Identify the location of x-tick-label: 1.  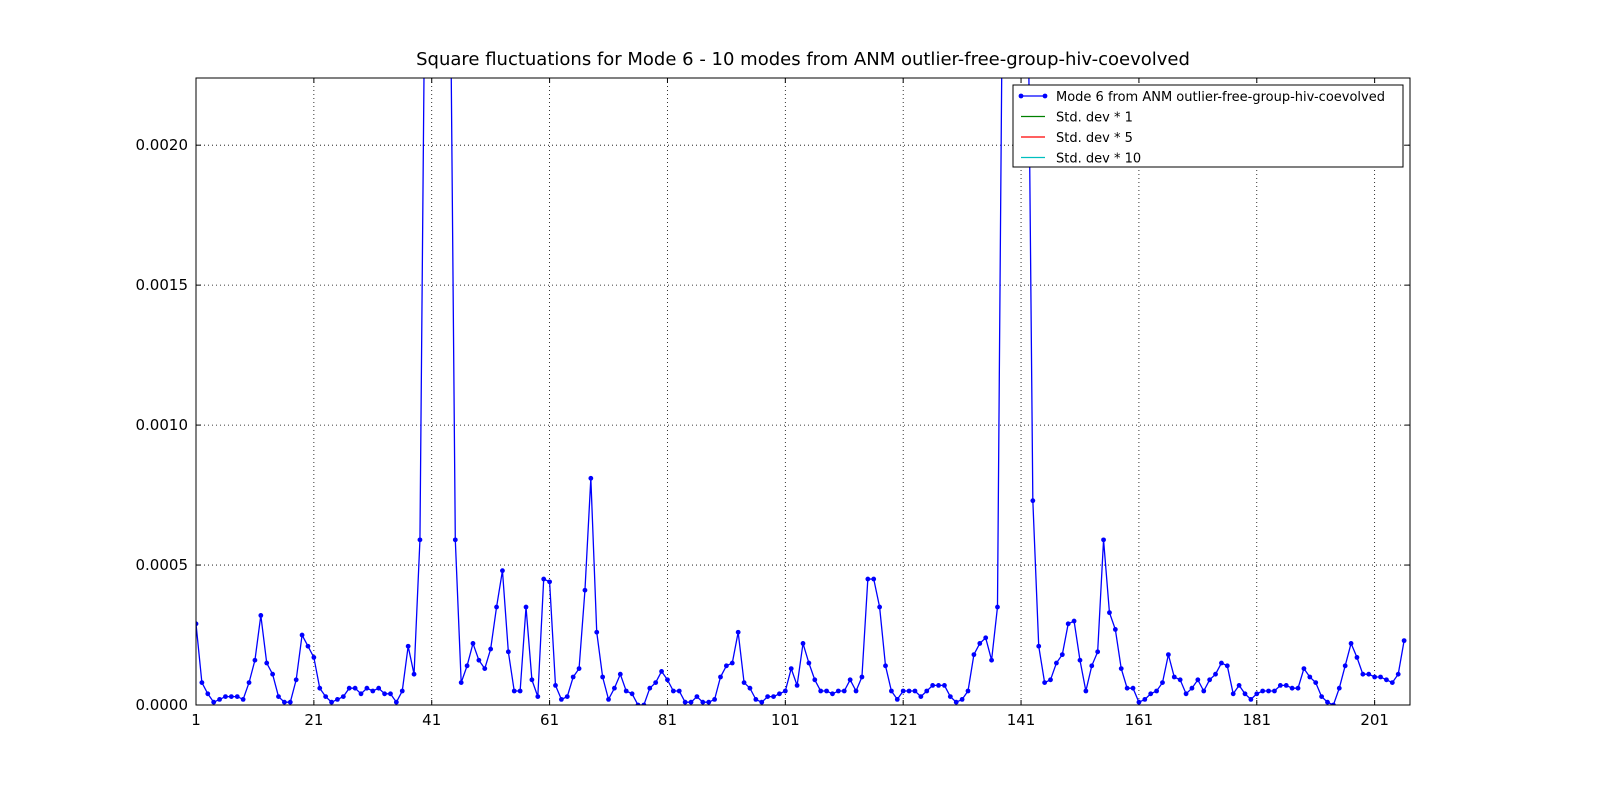
(196, 720).